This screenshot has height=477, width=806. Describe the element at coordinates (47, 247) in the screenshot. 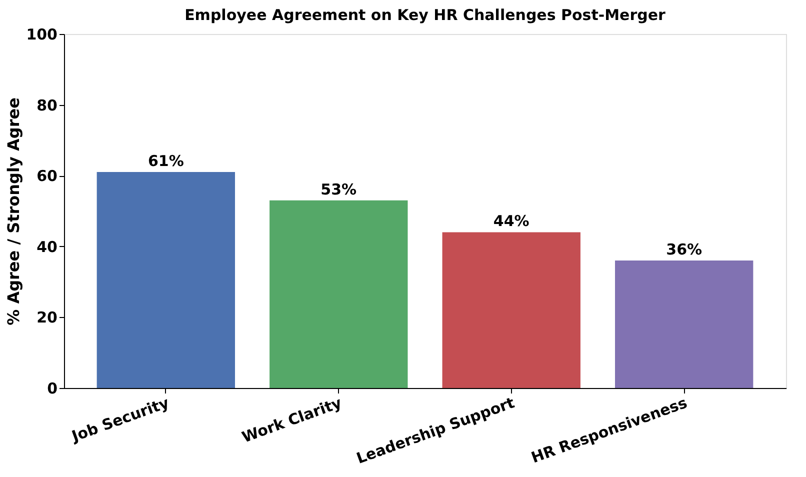

I see `y-tick-label: 40` at that location.